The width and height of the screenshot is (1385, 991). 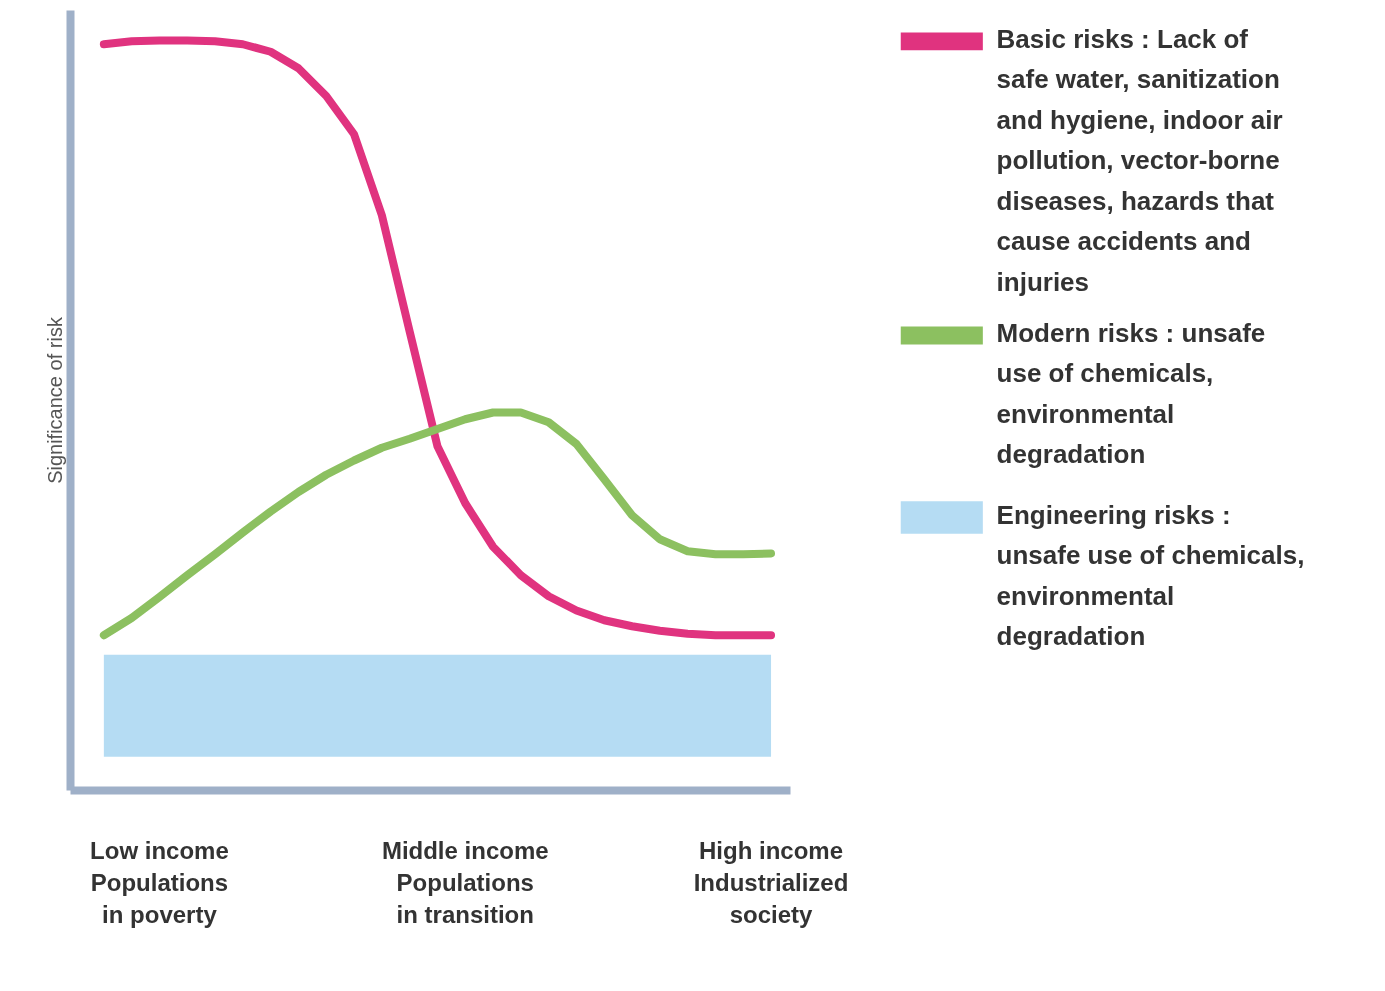 I want to click on legend-label: Modern risks : unsafe use of chemicals, environmental degradation, so click(x=1131, y=393).